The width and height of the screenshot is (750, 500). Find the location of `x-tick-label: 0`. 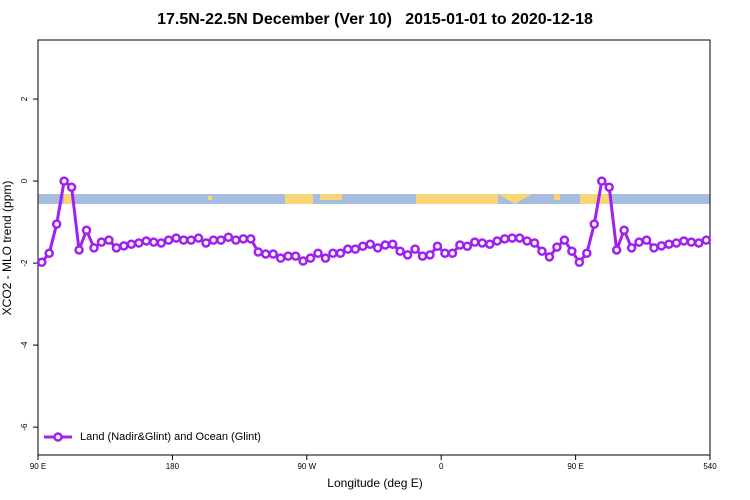

x-tick-label: 0 is located at coordinates (441, 466).